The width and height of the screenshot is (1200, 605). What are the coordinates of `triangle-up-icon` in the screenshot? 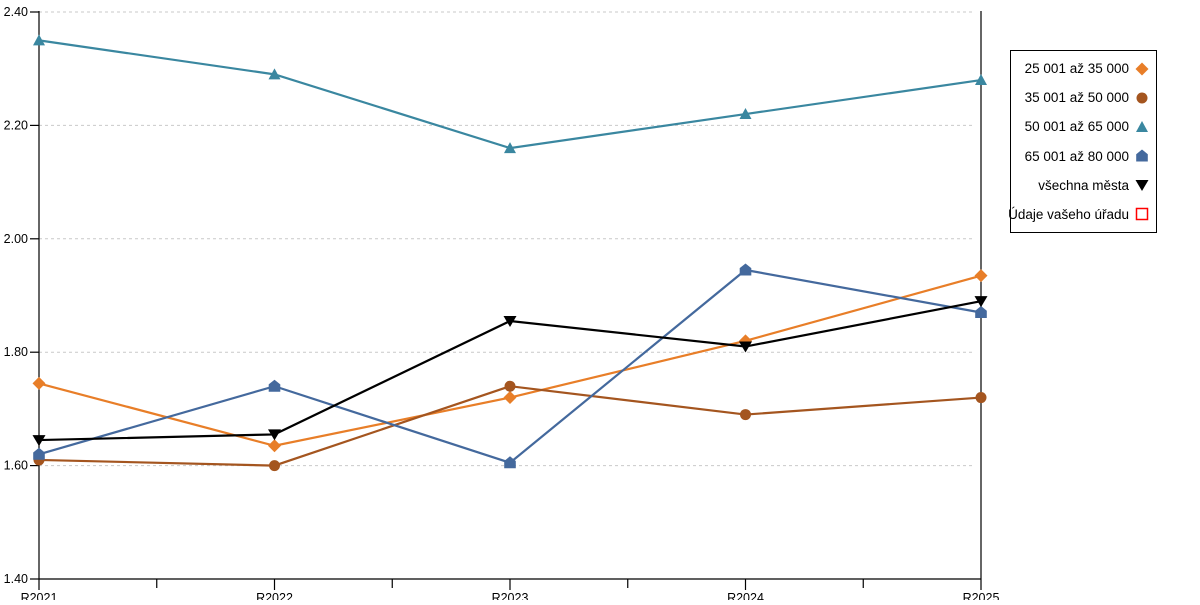 It's located at (1142, 126).